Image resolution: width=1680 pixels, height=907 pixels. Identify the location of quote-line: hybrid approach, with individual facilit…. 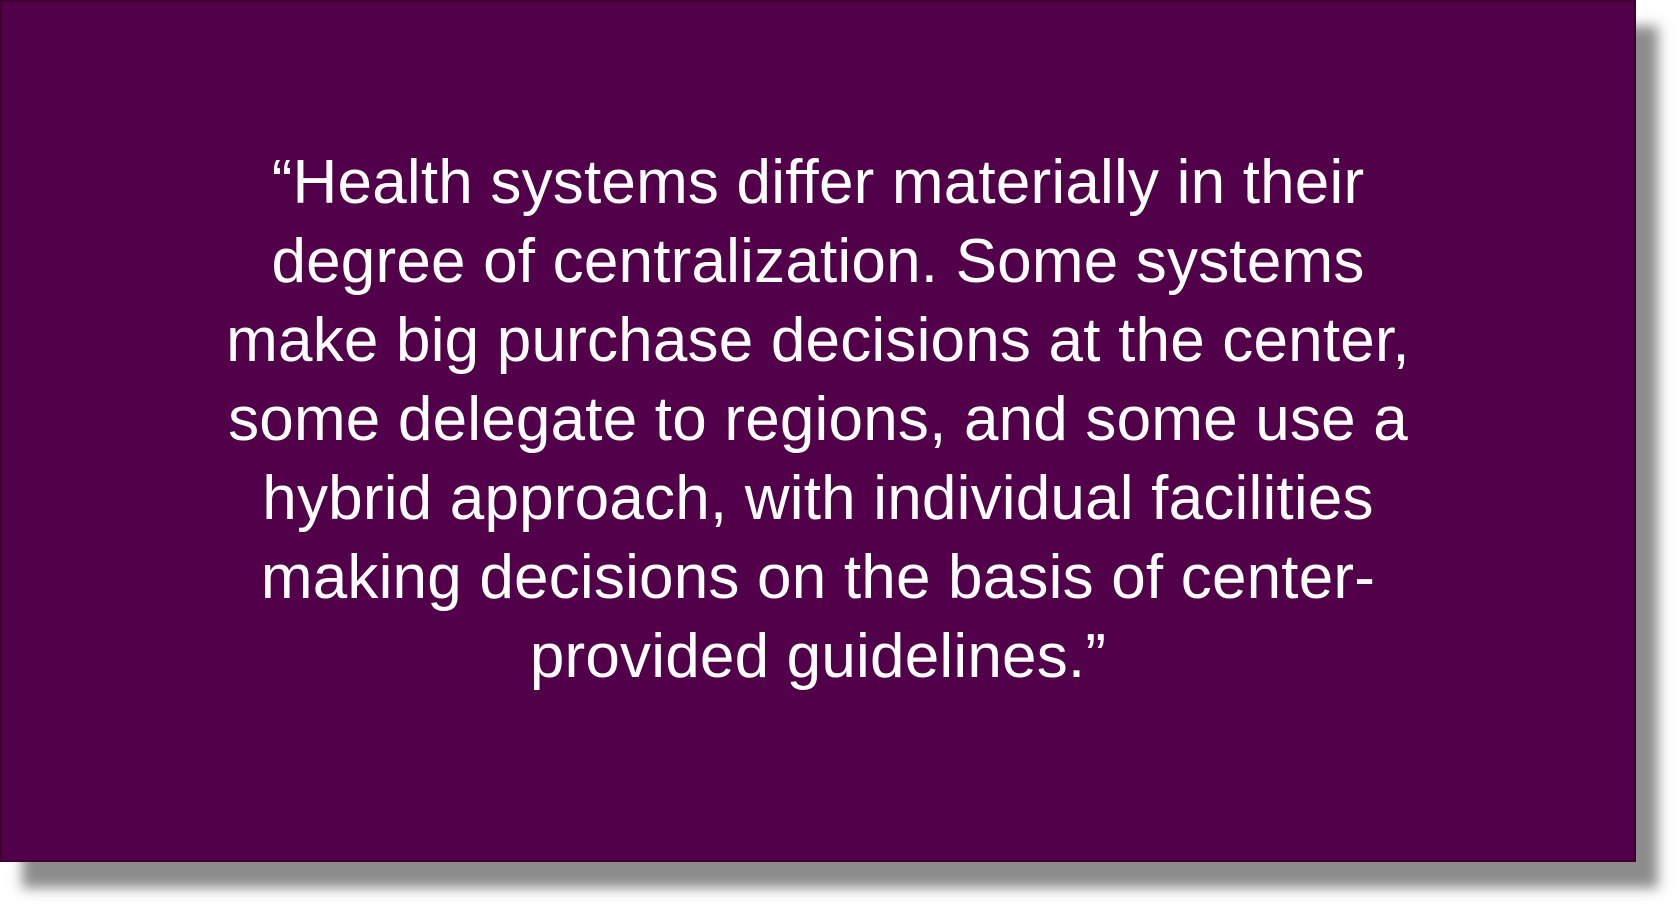
(818, 498).